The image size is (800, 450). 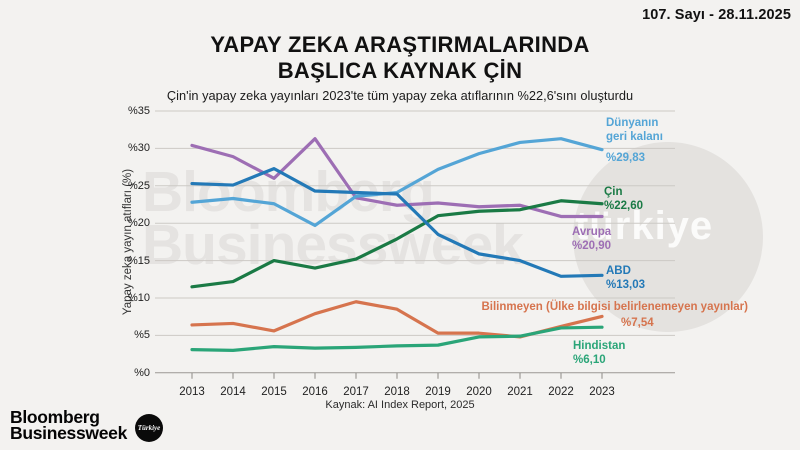 I want to click on y-tick-label: %5, so click(x=142, y=335).